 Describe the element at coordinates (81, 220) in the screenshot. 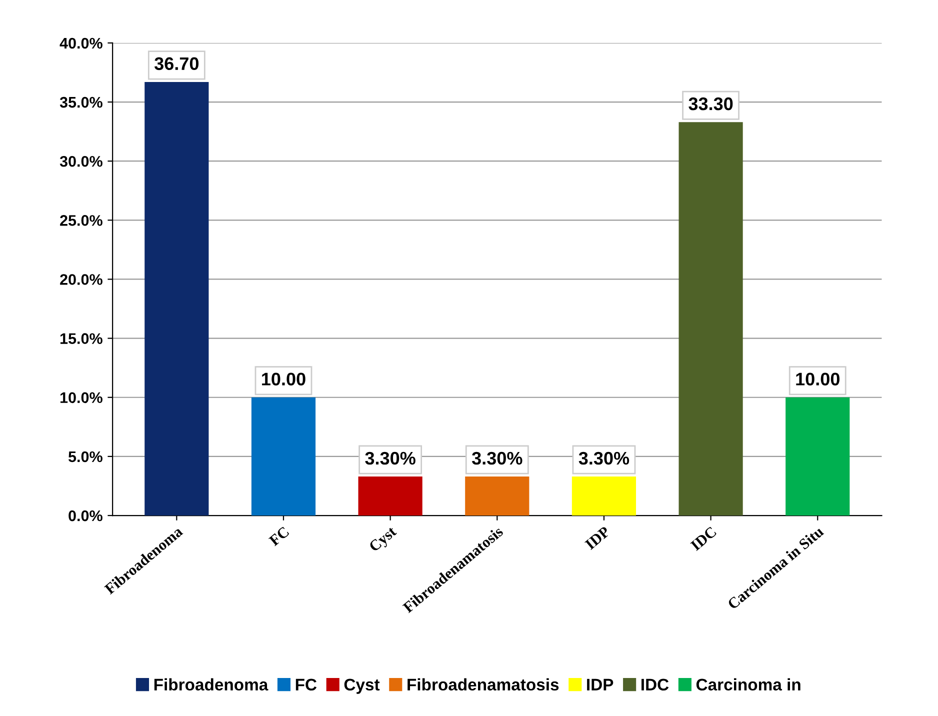

I see `y-tick-label: 25.0%` at that location.